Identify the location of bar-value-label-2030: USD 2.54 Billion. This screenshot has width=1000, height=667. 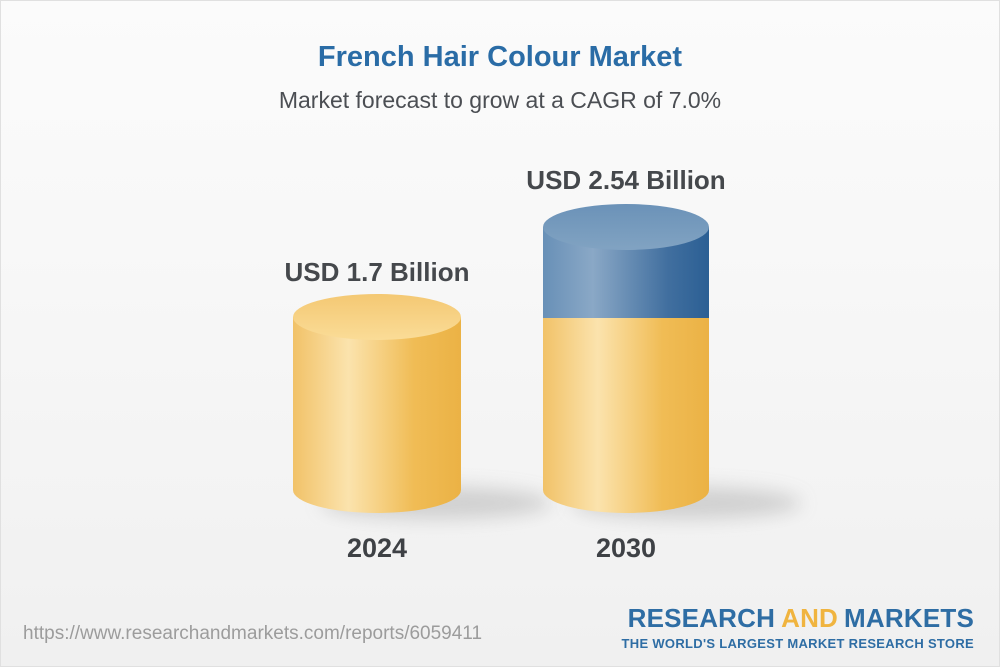
(626, 180).